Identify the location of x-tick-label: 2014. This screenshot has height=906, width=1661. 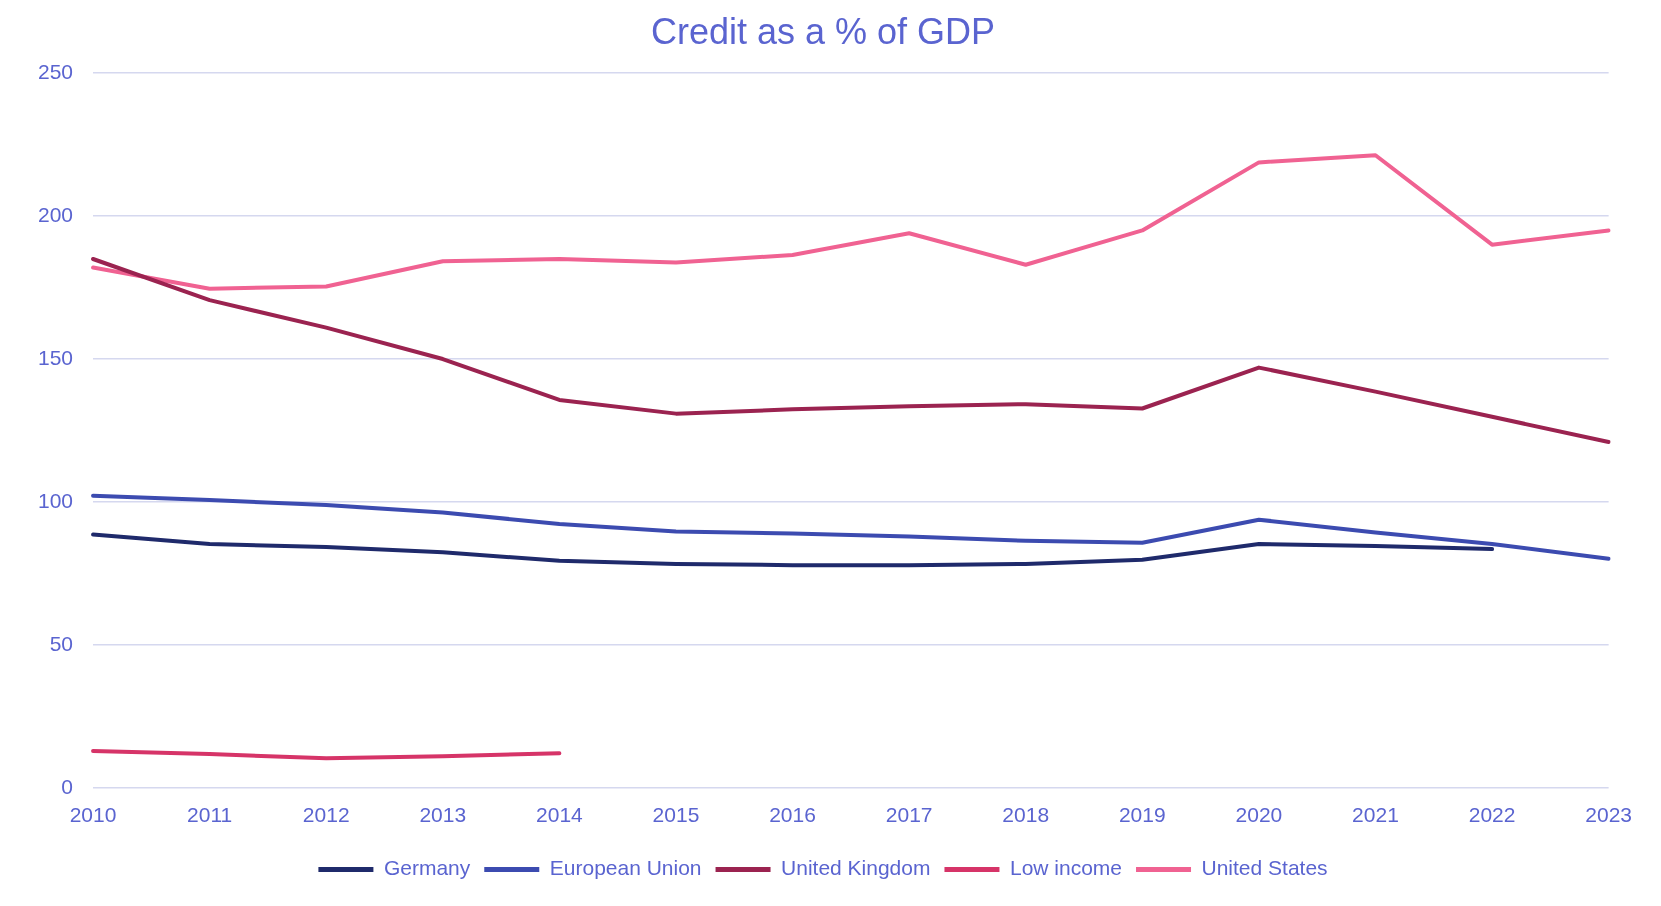
(560, 815).